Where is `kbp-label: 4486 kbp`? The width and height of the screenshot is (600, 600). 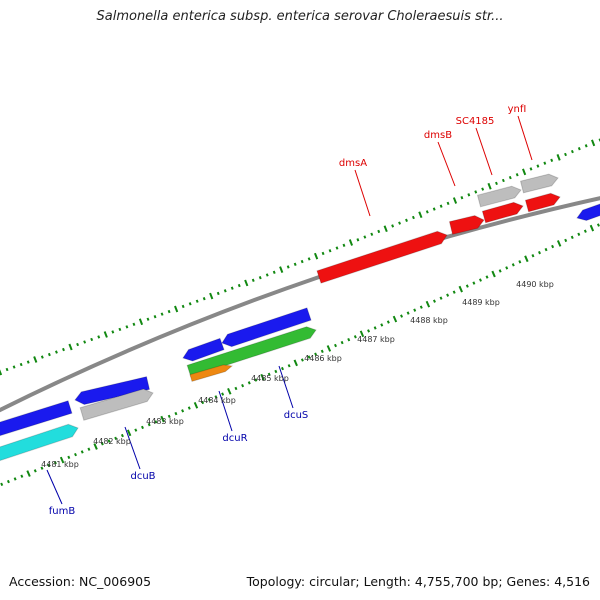 kbp-label: 4486 kbp is located at coordinates (323, 358).